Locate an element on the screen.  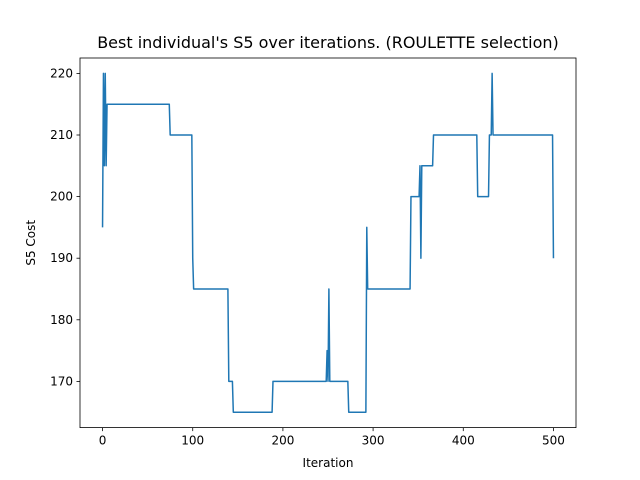
x-tick-label: 100 is located at coordinates (192, 441).